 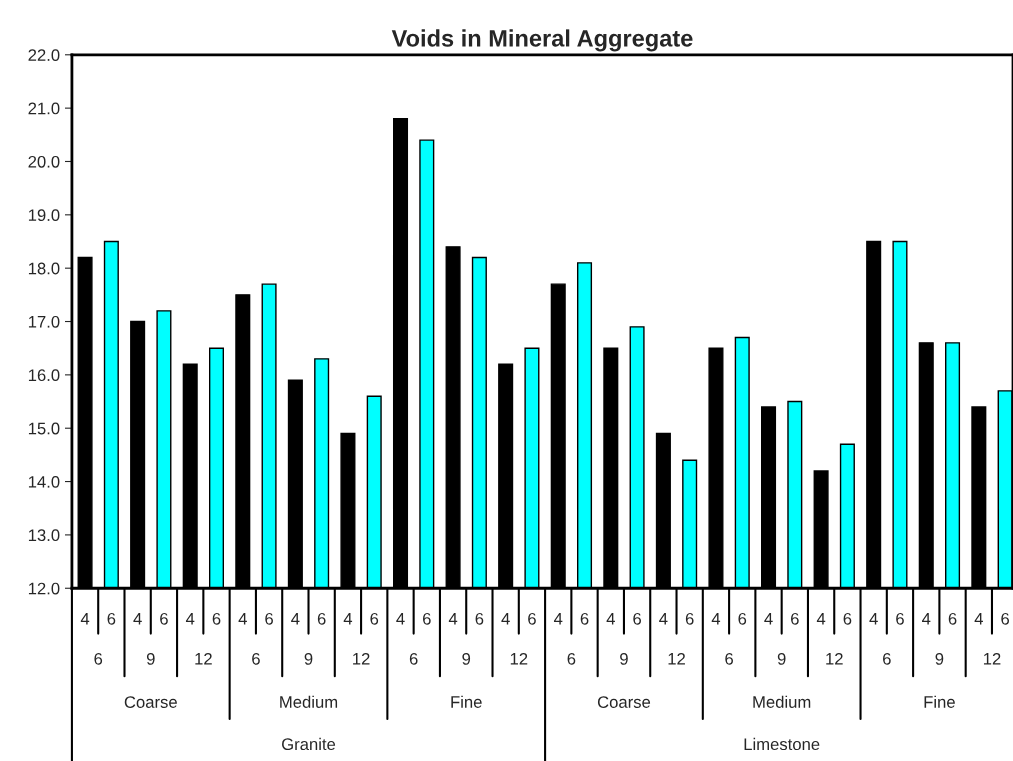 What do you see at coordinates (44, 428) in the screenshot?
I see `y-tick-label: 15.0` at bounding box center [44, 428].